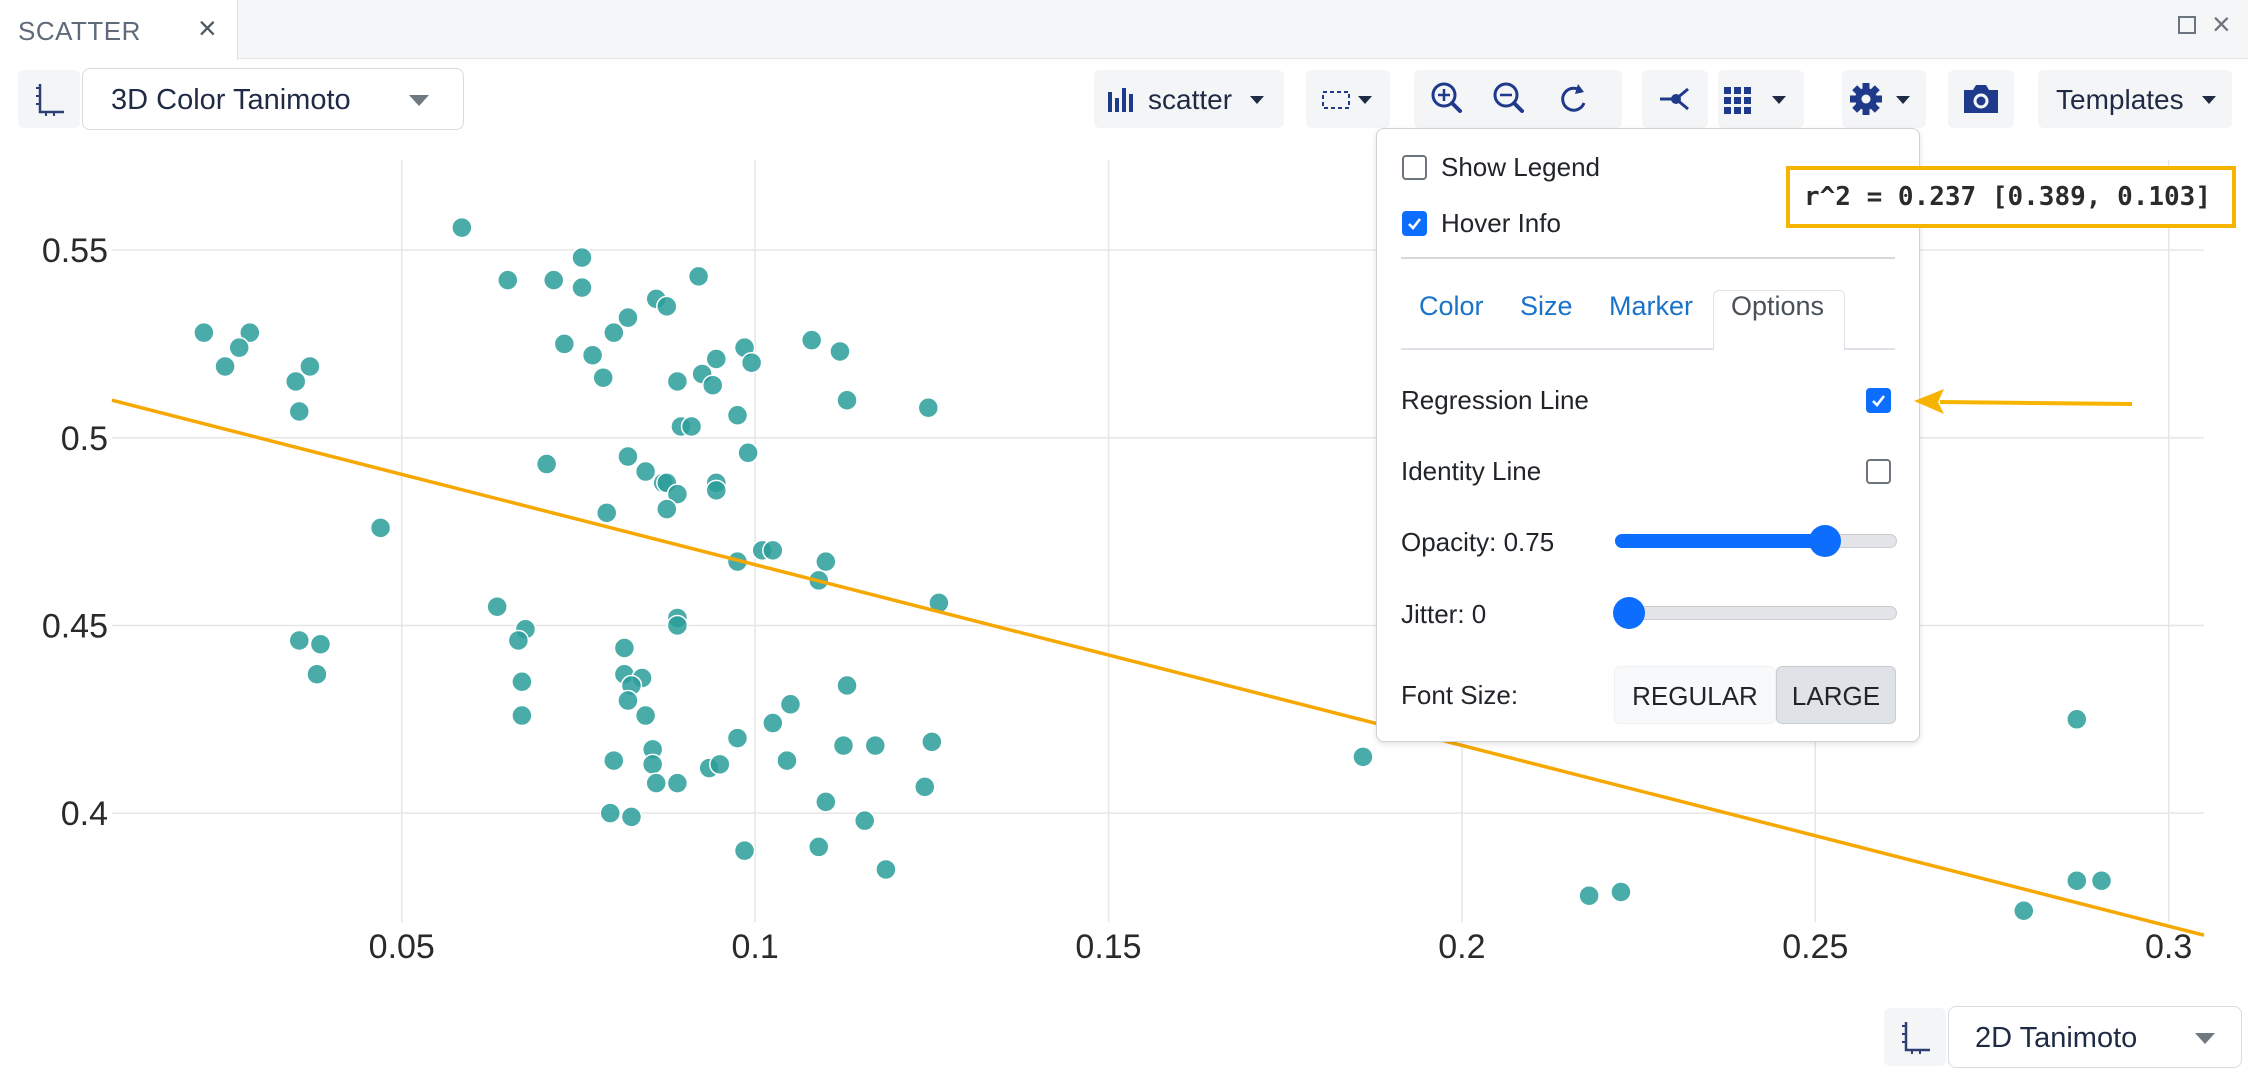 This screenshot has width=2248, height=1072. What do you see at coordinates (1878, 471) in the screenshot?
I see `identity-line-checkbox` at bounding box center [1878, 471].